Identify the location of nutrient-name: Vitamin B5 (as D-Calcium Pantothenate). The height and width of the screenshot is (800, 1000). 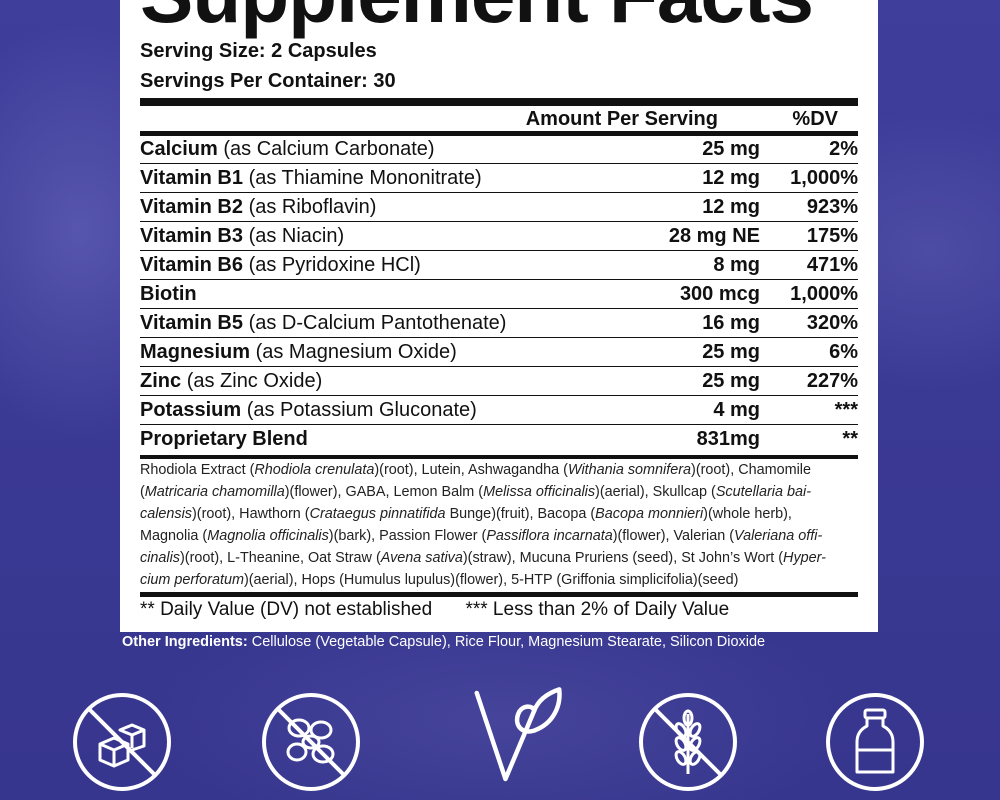
(323, 323).